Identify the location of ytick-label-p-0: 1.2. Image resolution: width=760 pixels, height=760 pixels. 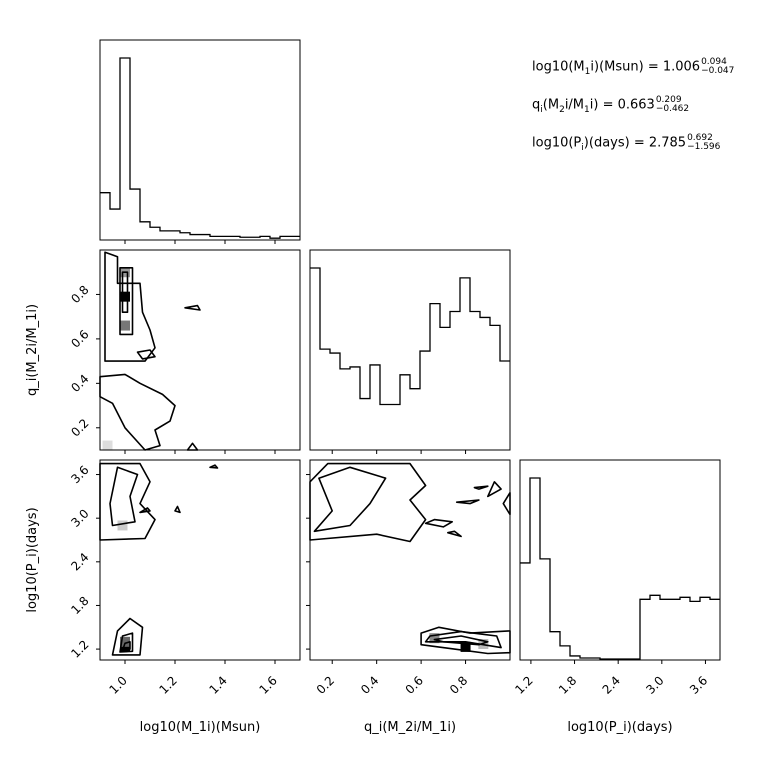
(79, 648).